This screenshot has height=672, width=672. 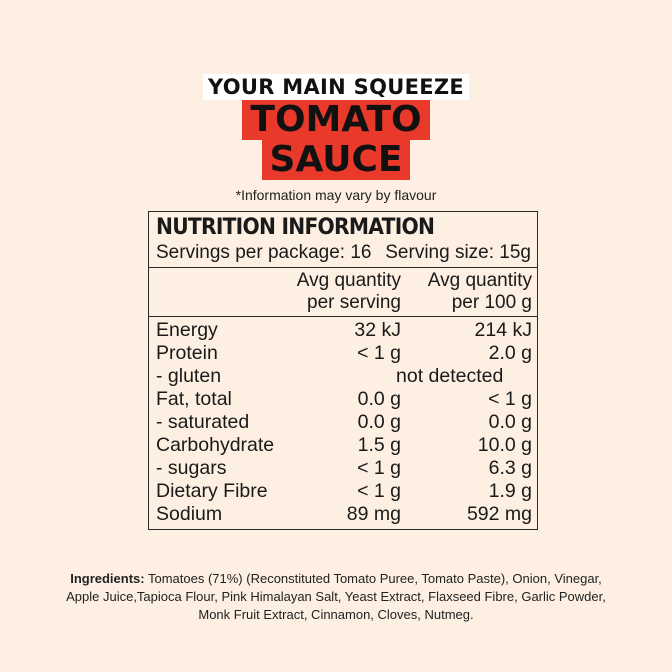 I want to click on per-100g-value: 592 mg, so click(x=499, y=514).